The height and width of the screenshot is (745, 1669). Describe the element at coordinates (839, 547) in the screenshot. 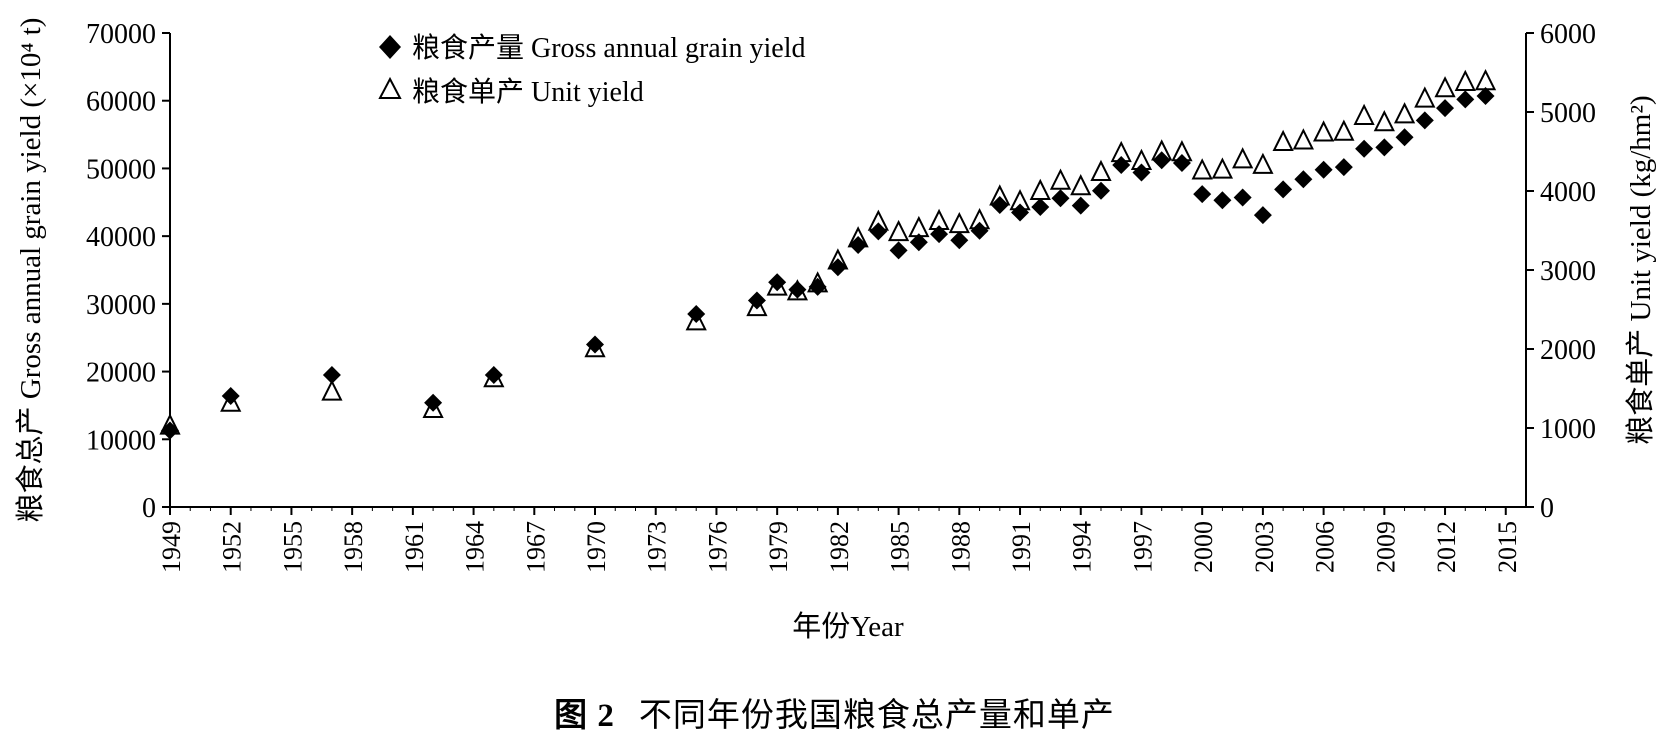

I see `x-tick-label: 1982` at that location.